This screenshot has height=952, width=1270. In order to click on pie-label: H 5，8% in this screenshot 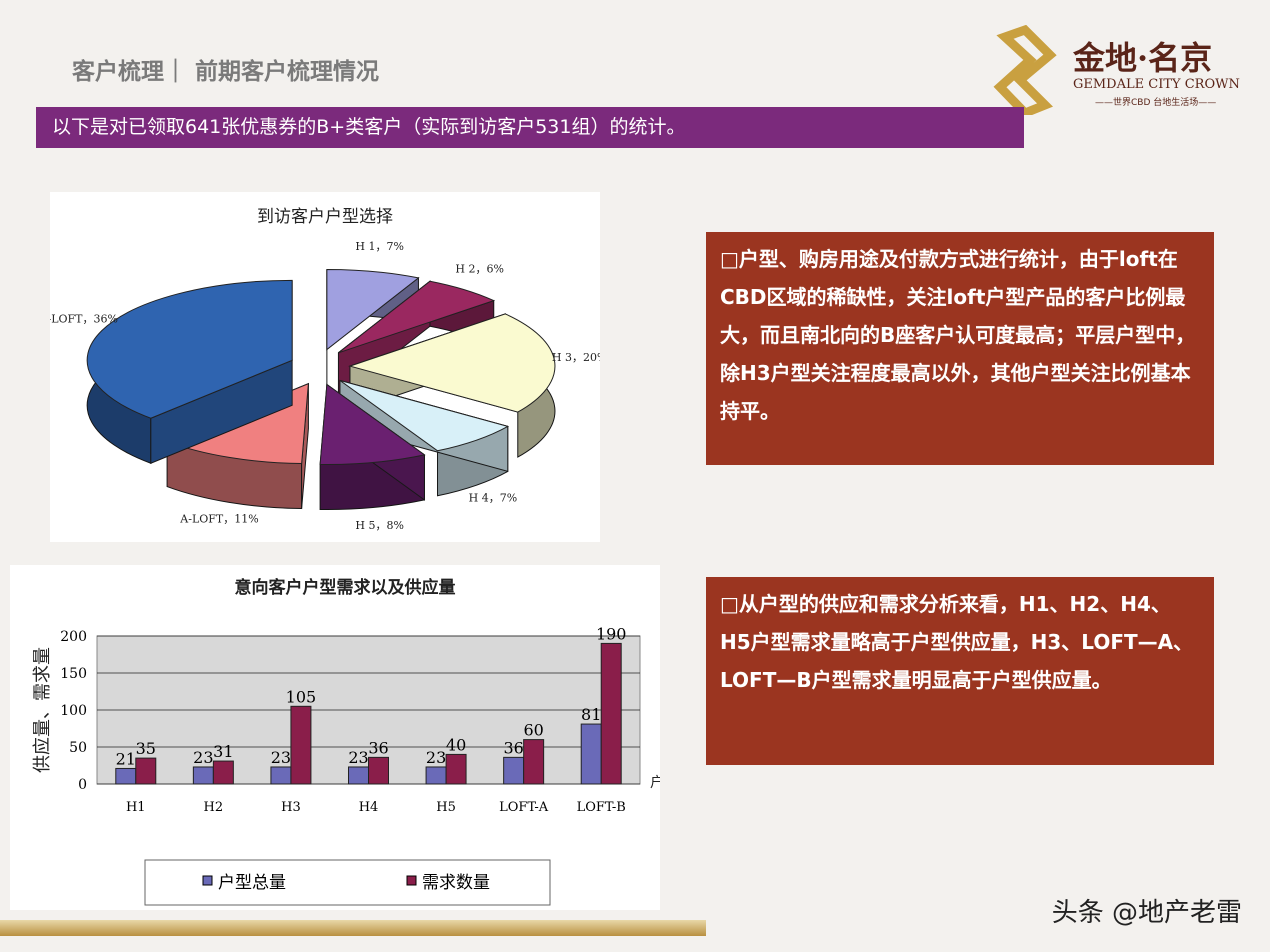, I will do `click(379, 525)`.